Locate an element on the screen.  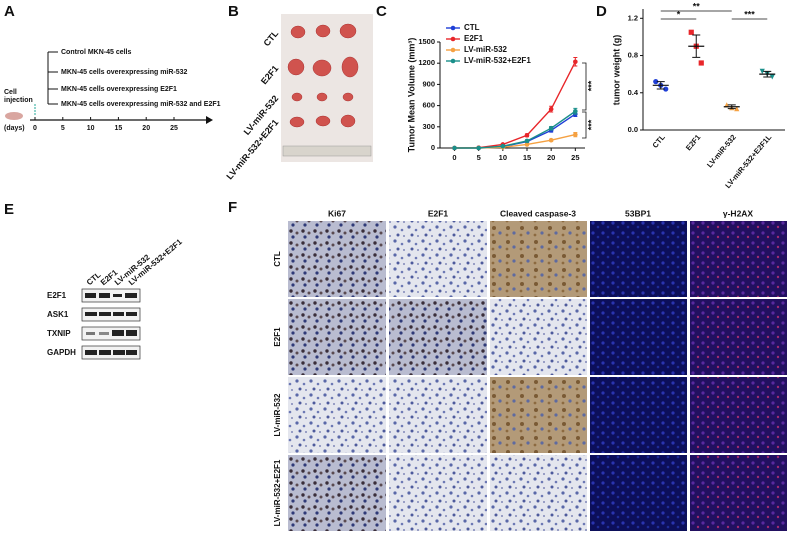
legend-label: E2F1 is located at coordinates (474, 38).